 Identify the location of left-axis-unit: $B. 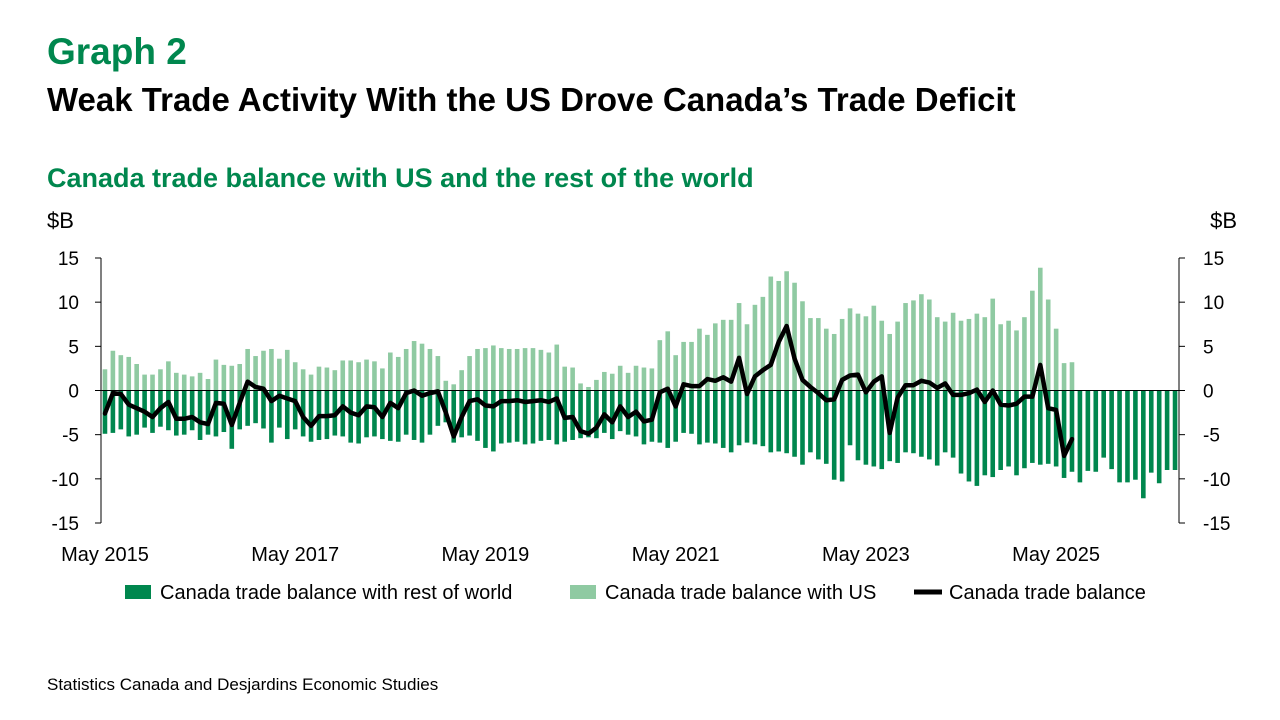
(60, 220).